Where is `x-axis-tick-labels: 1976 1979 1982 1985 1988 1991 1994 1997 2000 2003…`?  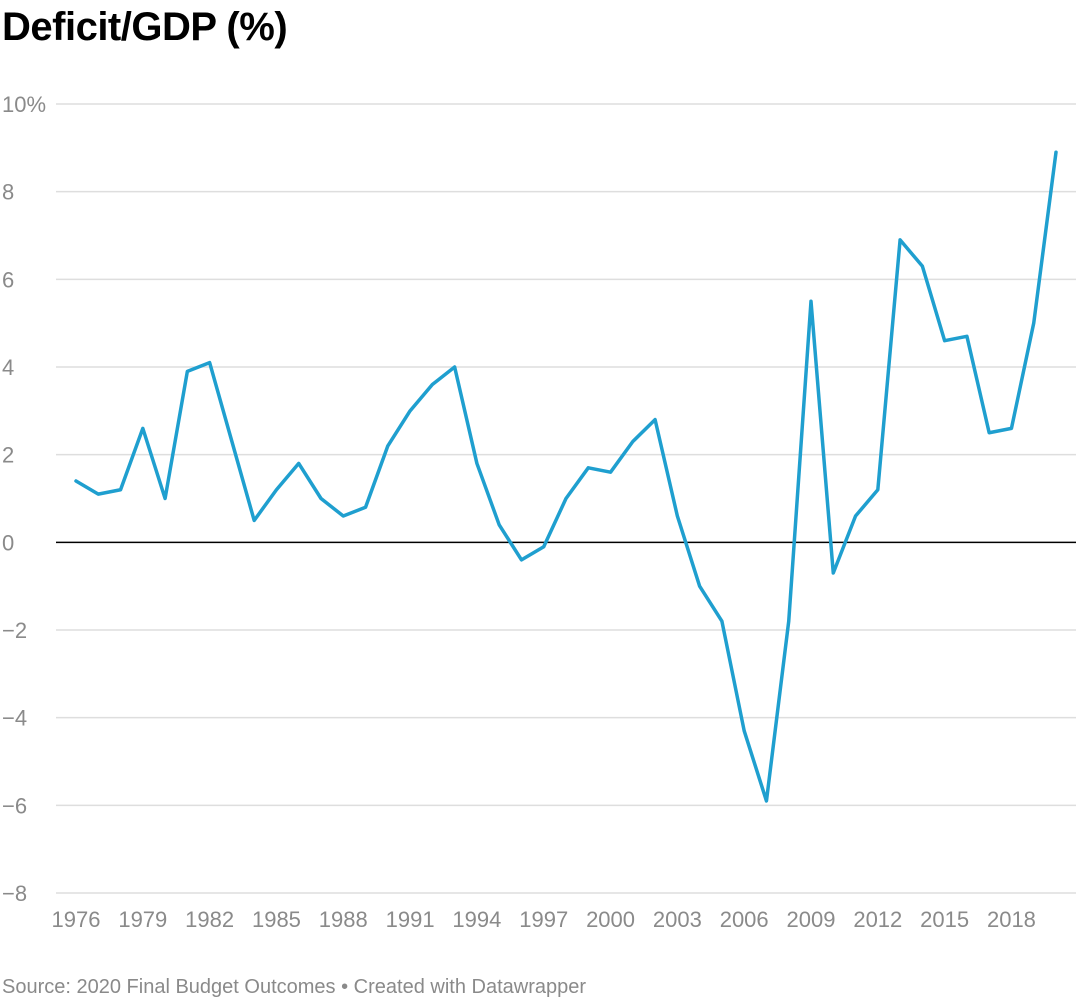 x-axis-tick-labels: 1976 1979 1982 1985 1988 1991 1994 1997 2000 2003… is located at coordinates (544, 919).